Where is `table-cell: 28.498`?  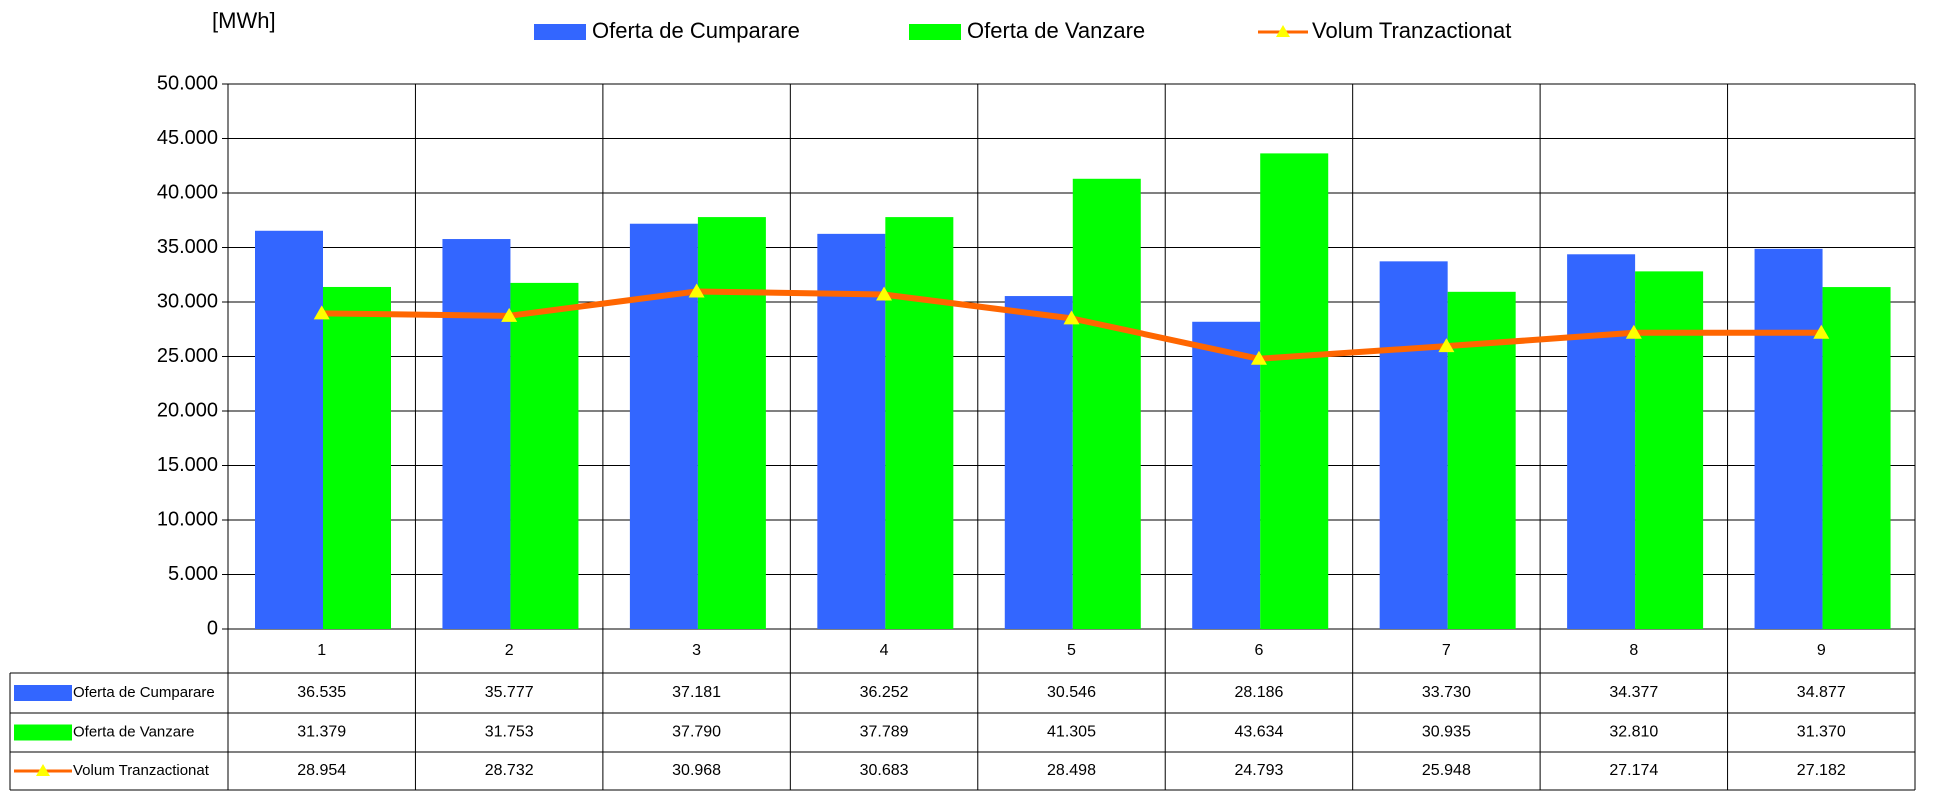 table-cell: 28.498 is located at coordinates (1071, 770).